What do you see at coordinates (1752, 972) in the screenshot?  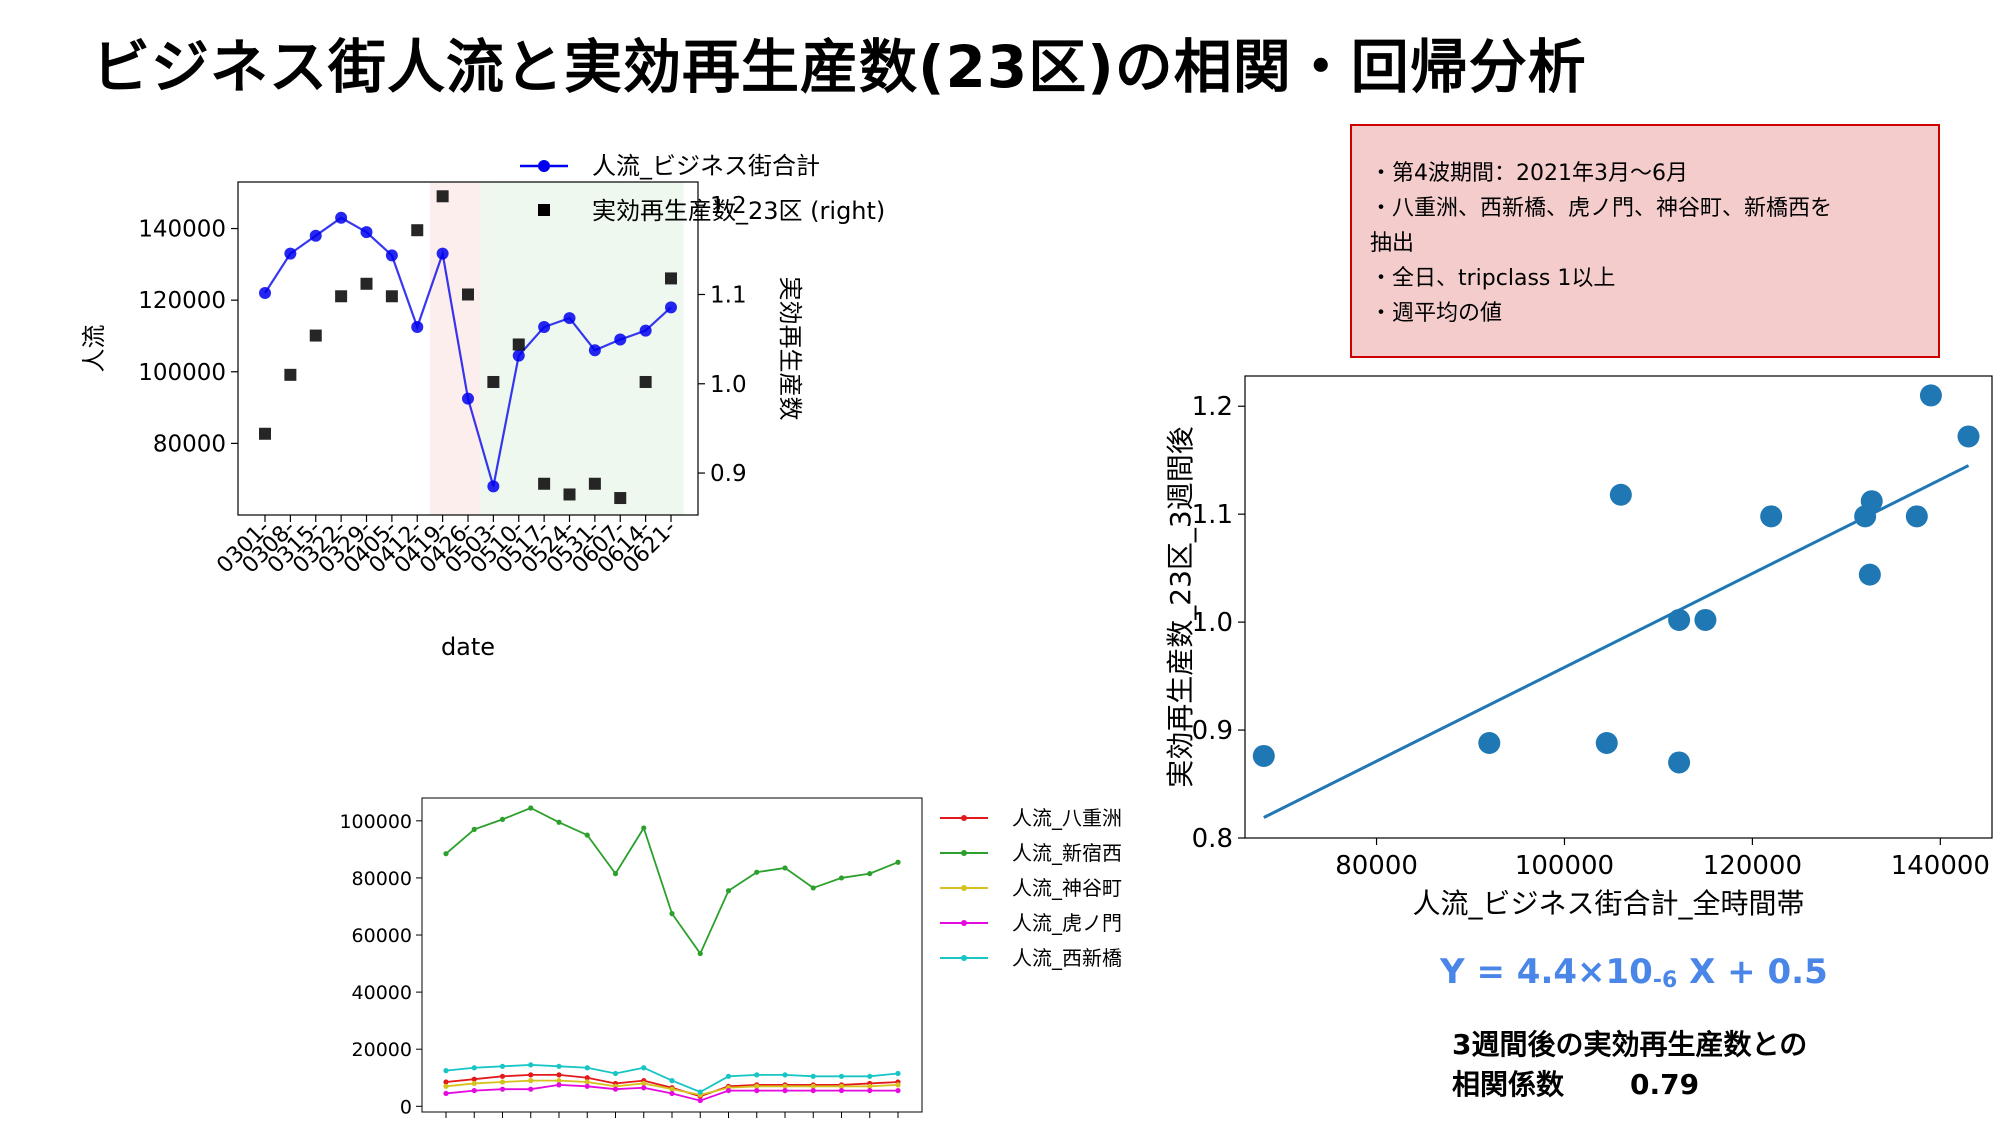 I see `equation-suffix: X + 0.5` at bounding box center [1752, 972].